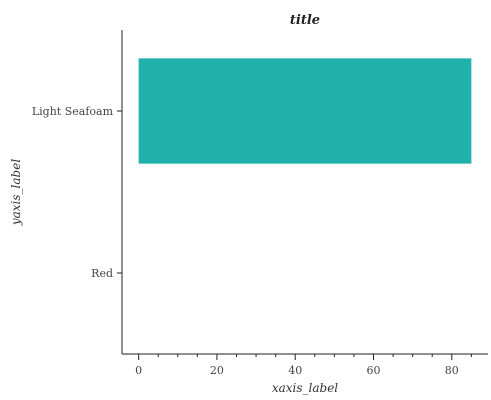 This screenshot has height=400, width=491. I want to click on x-tick-label: 80, so click(452, 370).